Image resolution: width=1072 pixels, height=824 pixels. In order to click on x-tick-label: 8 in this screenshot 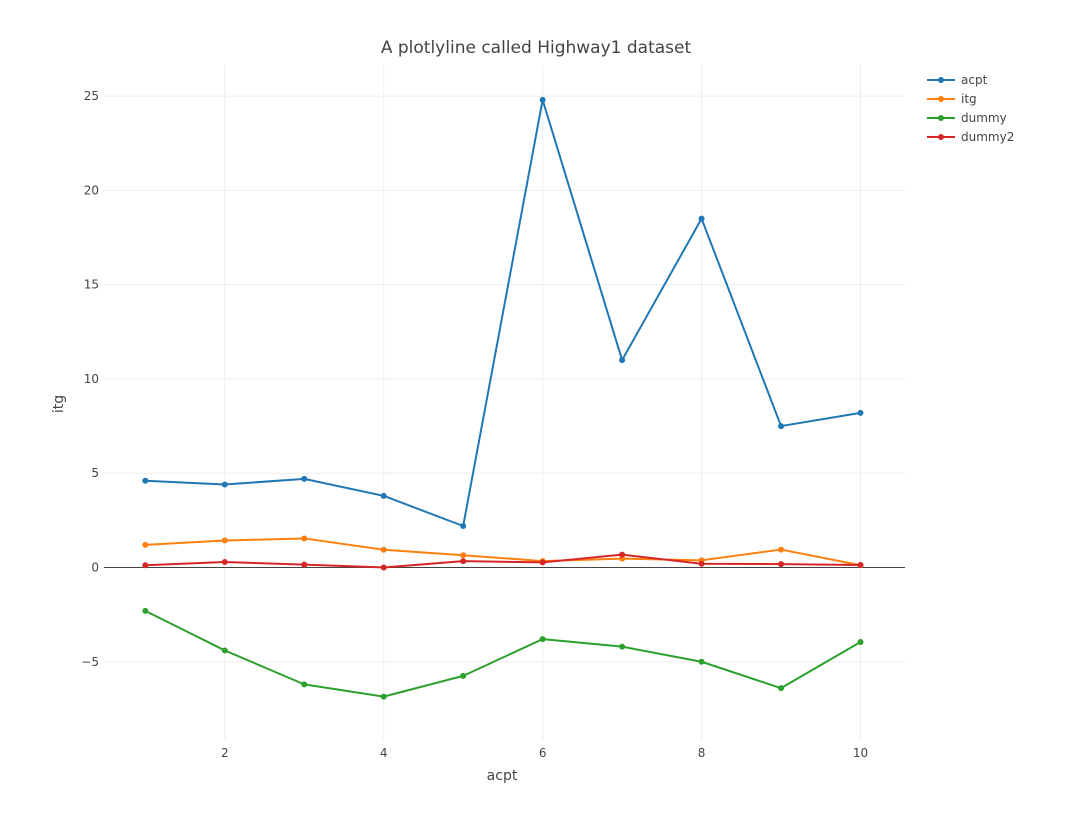, I will do `click(702, 753)`.